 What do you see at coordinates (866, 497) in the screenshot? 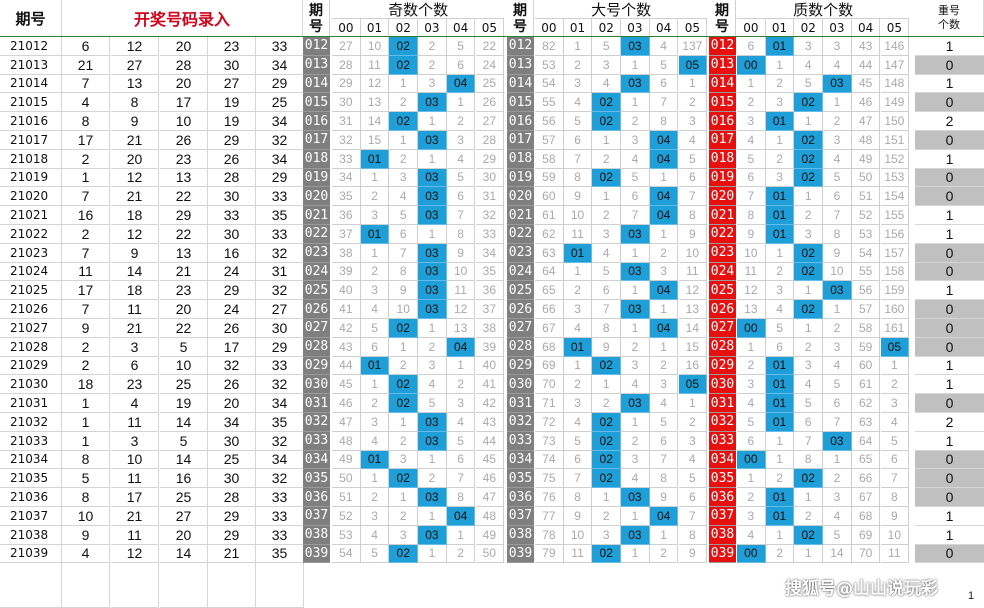
I see `miss-cell: 67` at bounding box center [866, 497].